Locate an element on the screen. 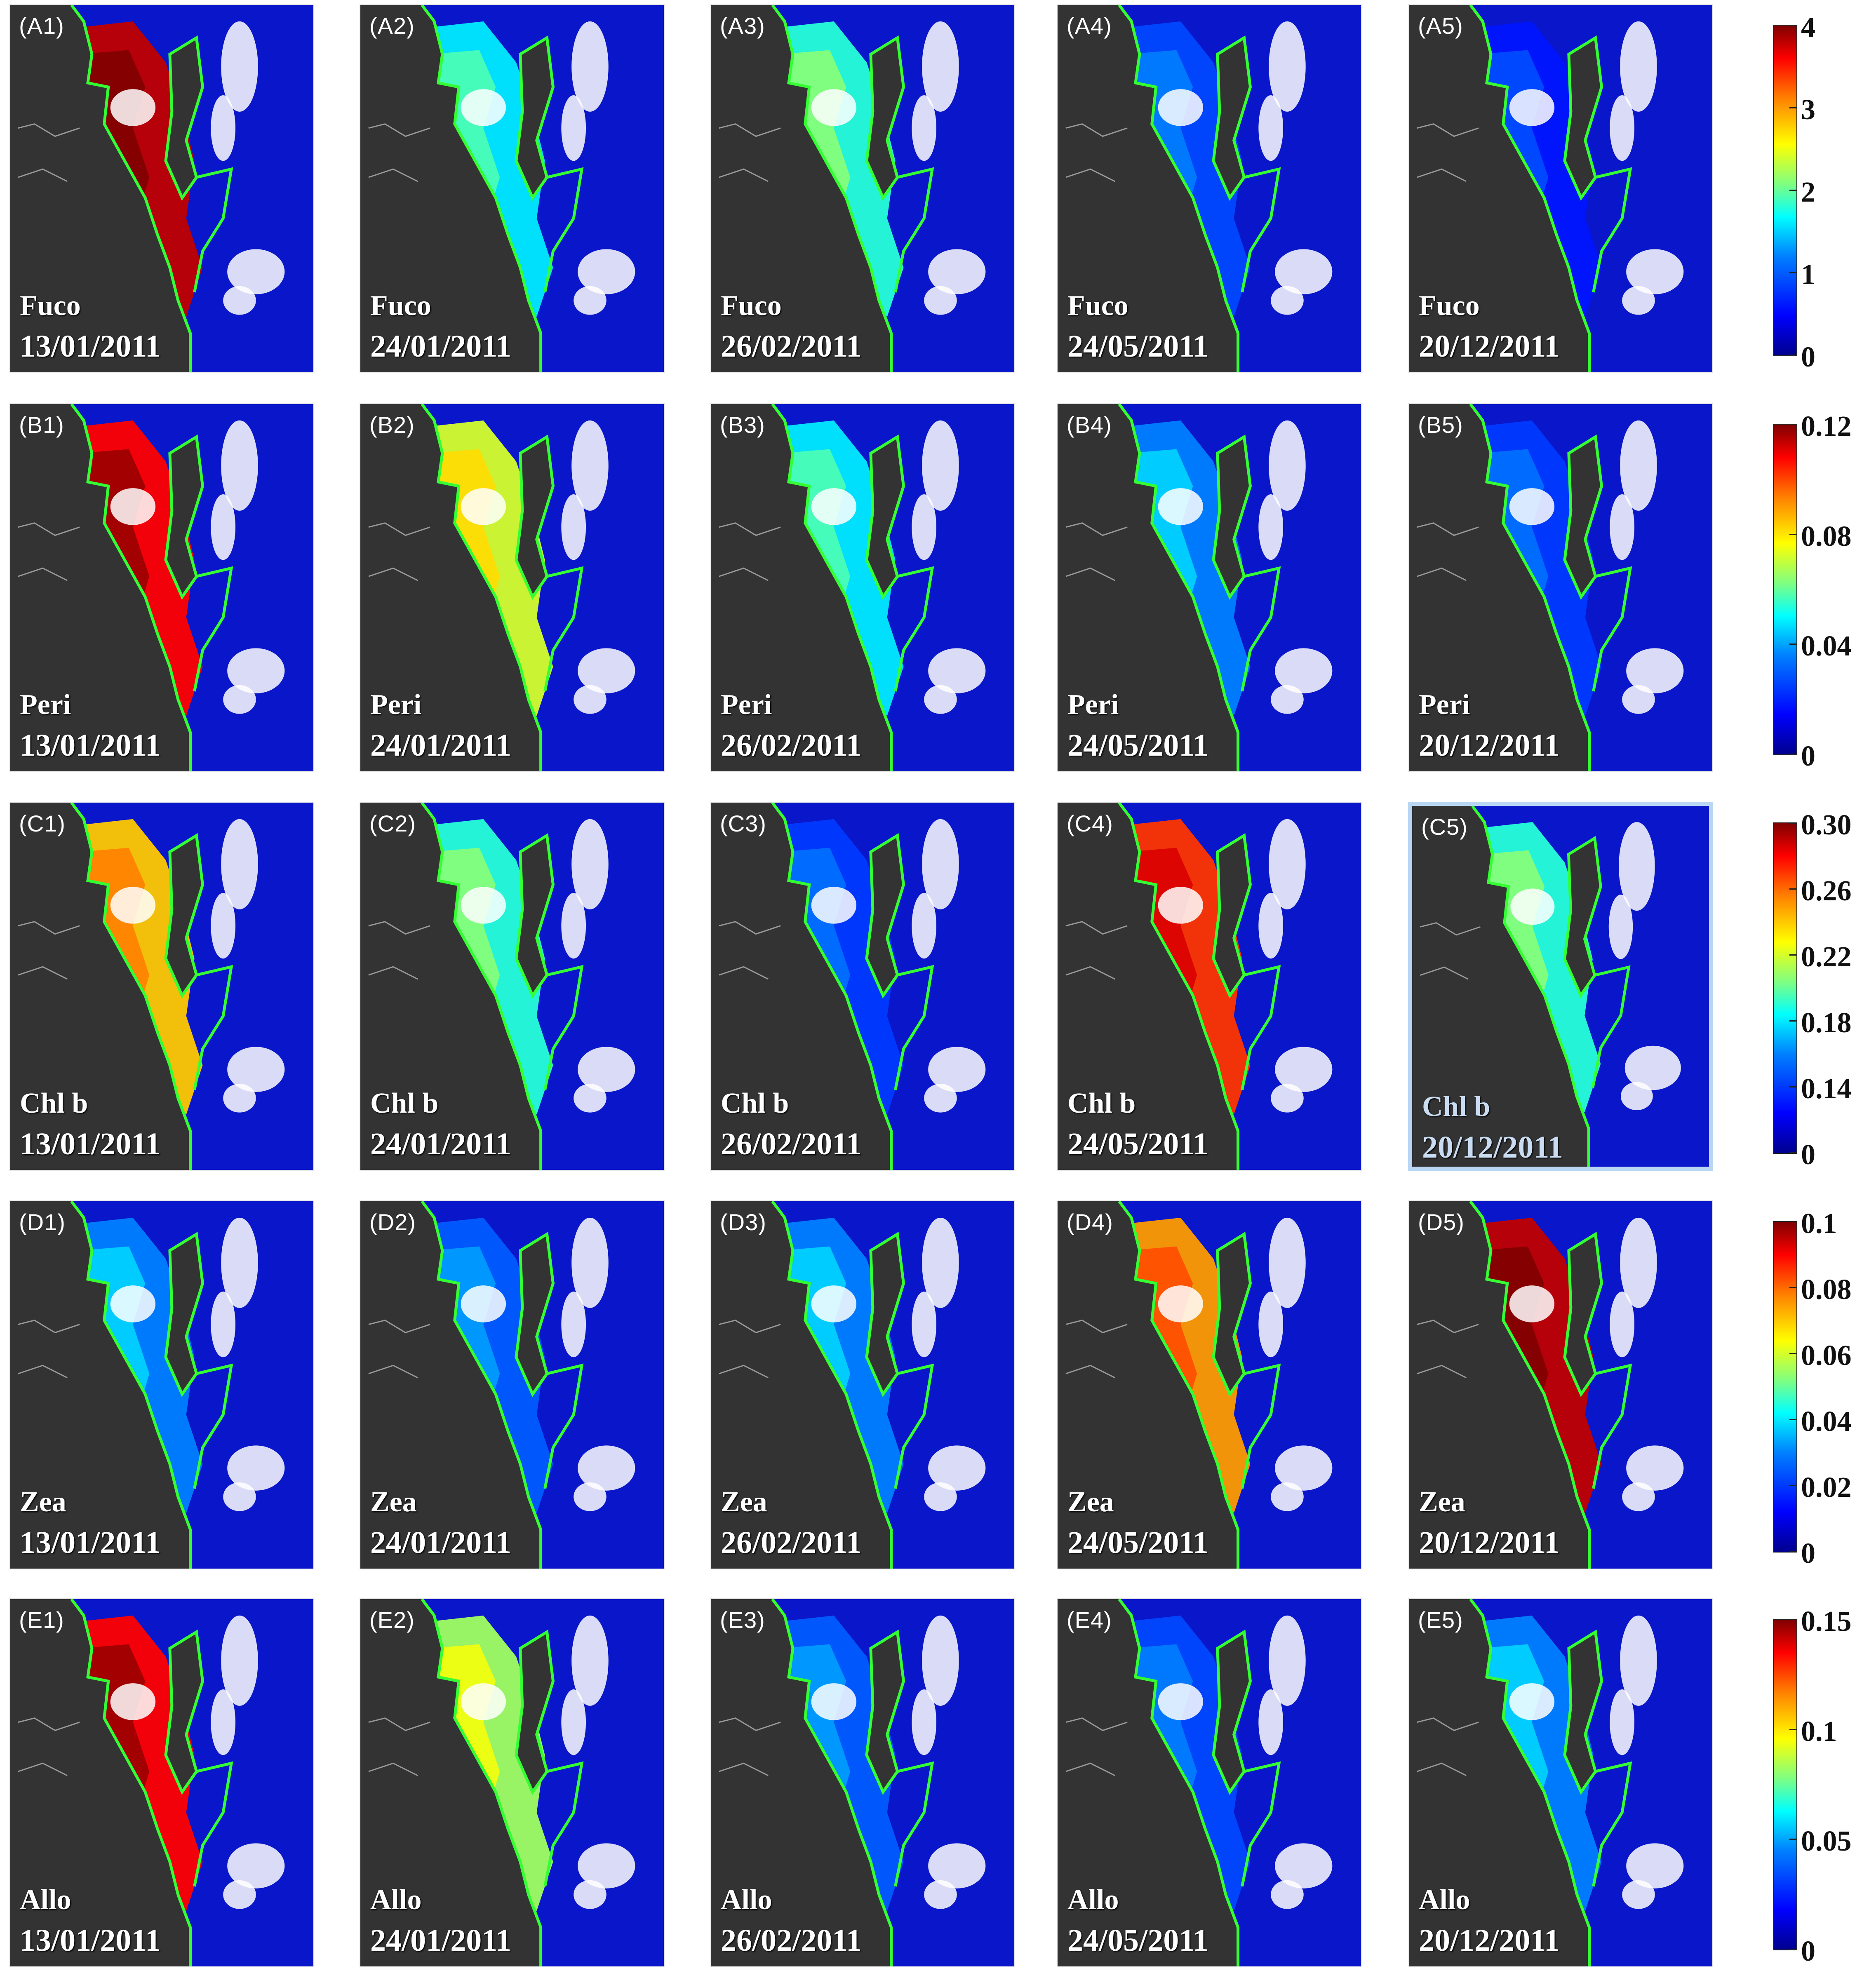 Image resolution: width=1876 pixels, height=1973 pixels. colorbar-tick-label: 2 is located at coordinates (1808, 192).